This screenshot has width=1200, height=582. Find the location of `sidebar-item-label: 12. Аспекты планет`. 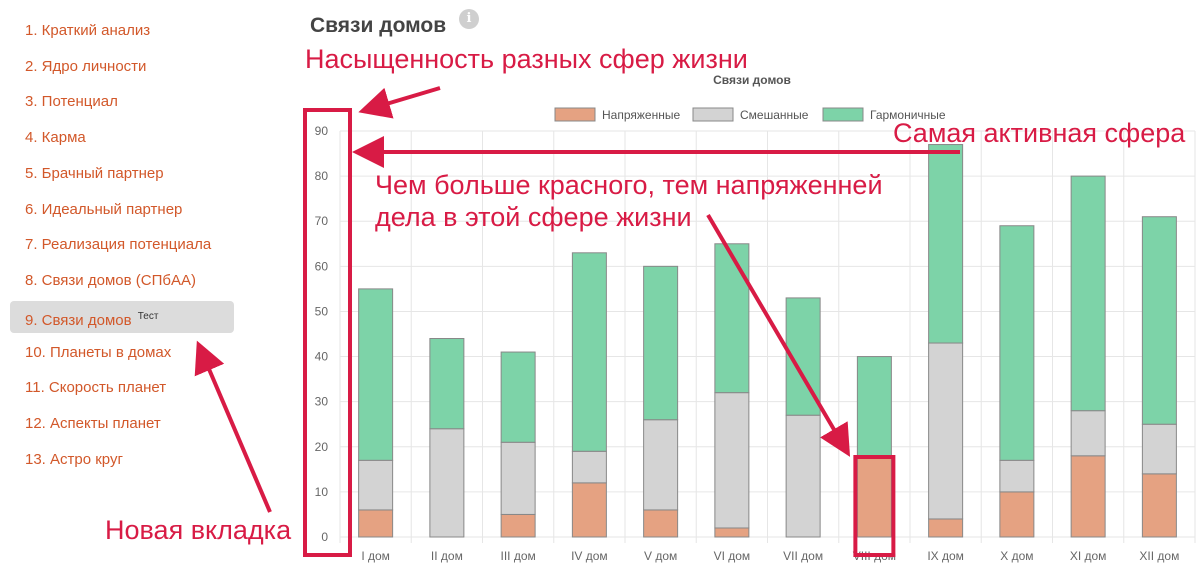

sidebar-item-label: 12. Аспекты планет is located at coordinates (93, 423).